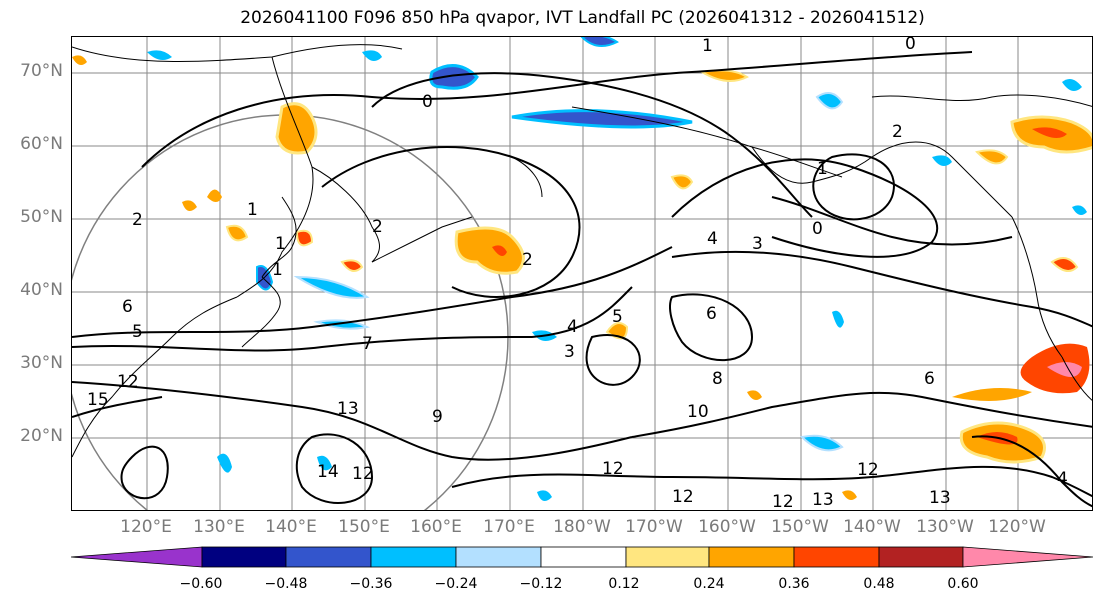 The image size is (1105, 604). I want to click on colorbar-tick: 0.24, so click(709, 584).